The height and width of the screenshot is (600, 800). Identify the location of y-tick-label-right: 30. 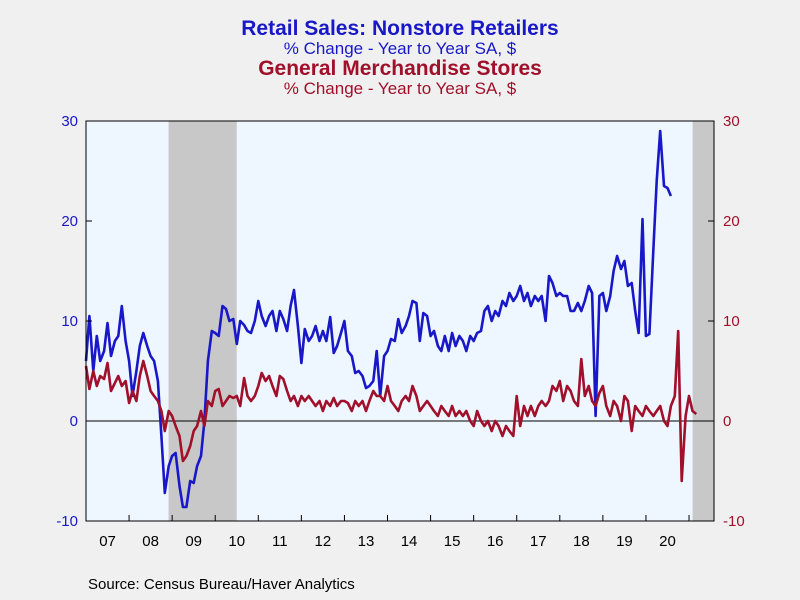
(731, 121).